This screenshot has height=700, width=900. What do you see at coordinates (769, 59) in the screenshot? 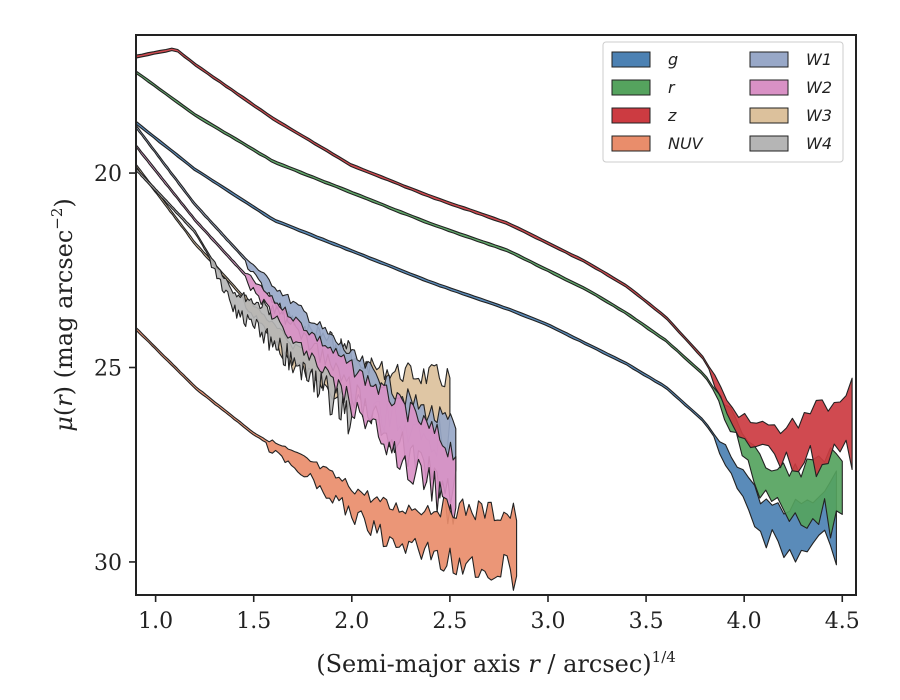
I see `legend-swatch-w1` at bounding box center [769, 59].